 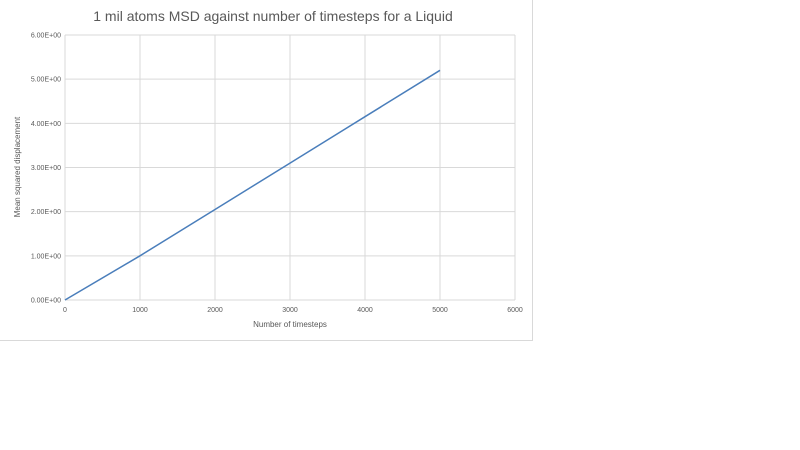 I want to click on y-tick-label: 5.00E+00, so click(x=46, y=80).